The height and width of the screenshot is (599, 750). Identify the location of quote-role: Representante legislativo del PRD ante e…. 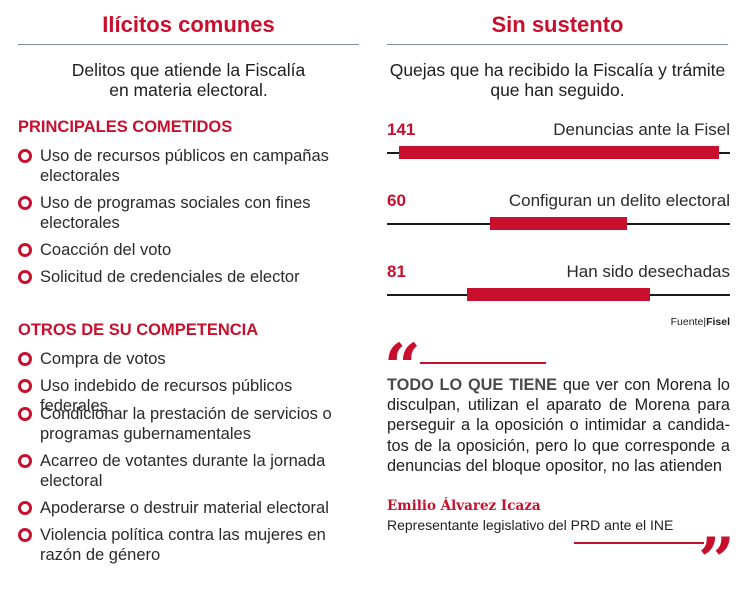
(530, 525).